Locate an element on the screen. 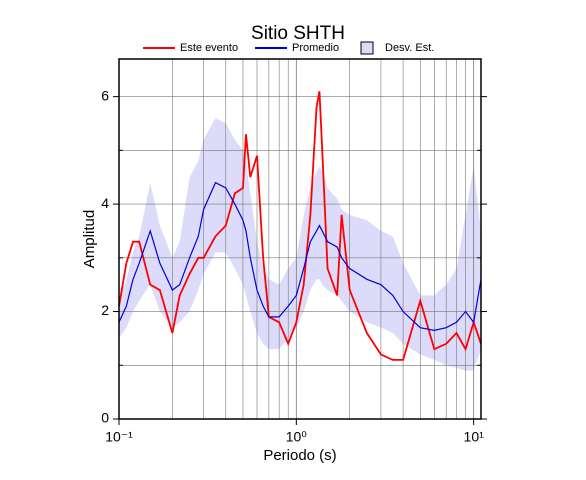 The image size is (586, 480). x-tick-label: 10¹ is located at coordinates (474, 437).